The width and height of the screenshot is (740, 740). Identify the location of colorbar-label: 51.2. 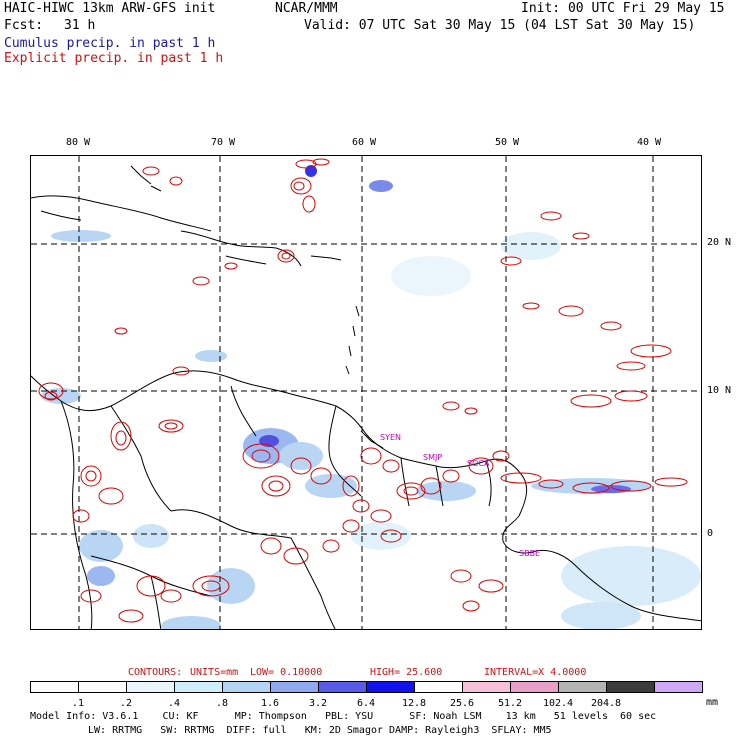
(510, 703).